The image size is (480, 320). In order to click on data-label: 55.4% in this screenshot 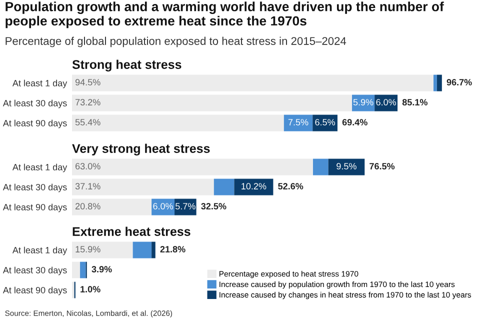, I will do `click(87, 122)`.